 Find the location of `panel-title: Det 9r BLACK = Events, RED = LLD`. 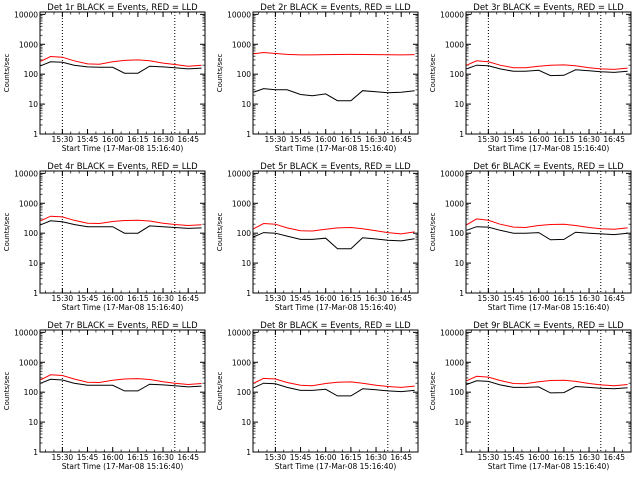

panel-title: Det 9r BLACK = Events, RED = LLD is located at coordinates (548, 326).